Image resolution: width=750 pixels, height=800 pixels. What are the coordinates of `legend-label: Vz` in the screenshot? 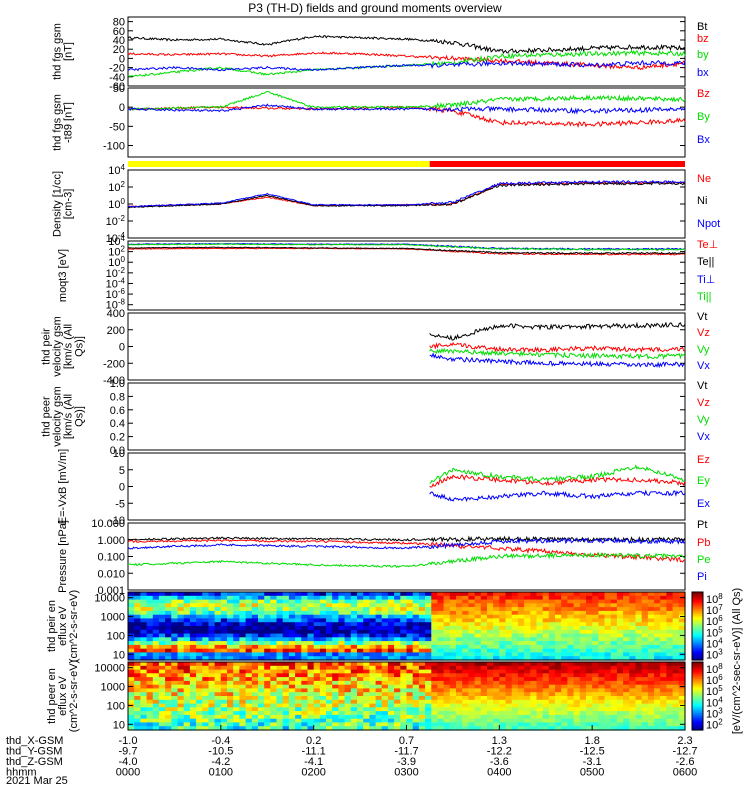 It's located at (703, 403).